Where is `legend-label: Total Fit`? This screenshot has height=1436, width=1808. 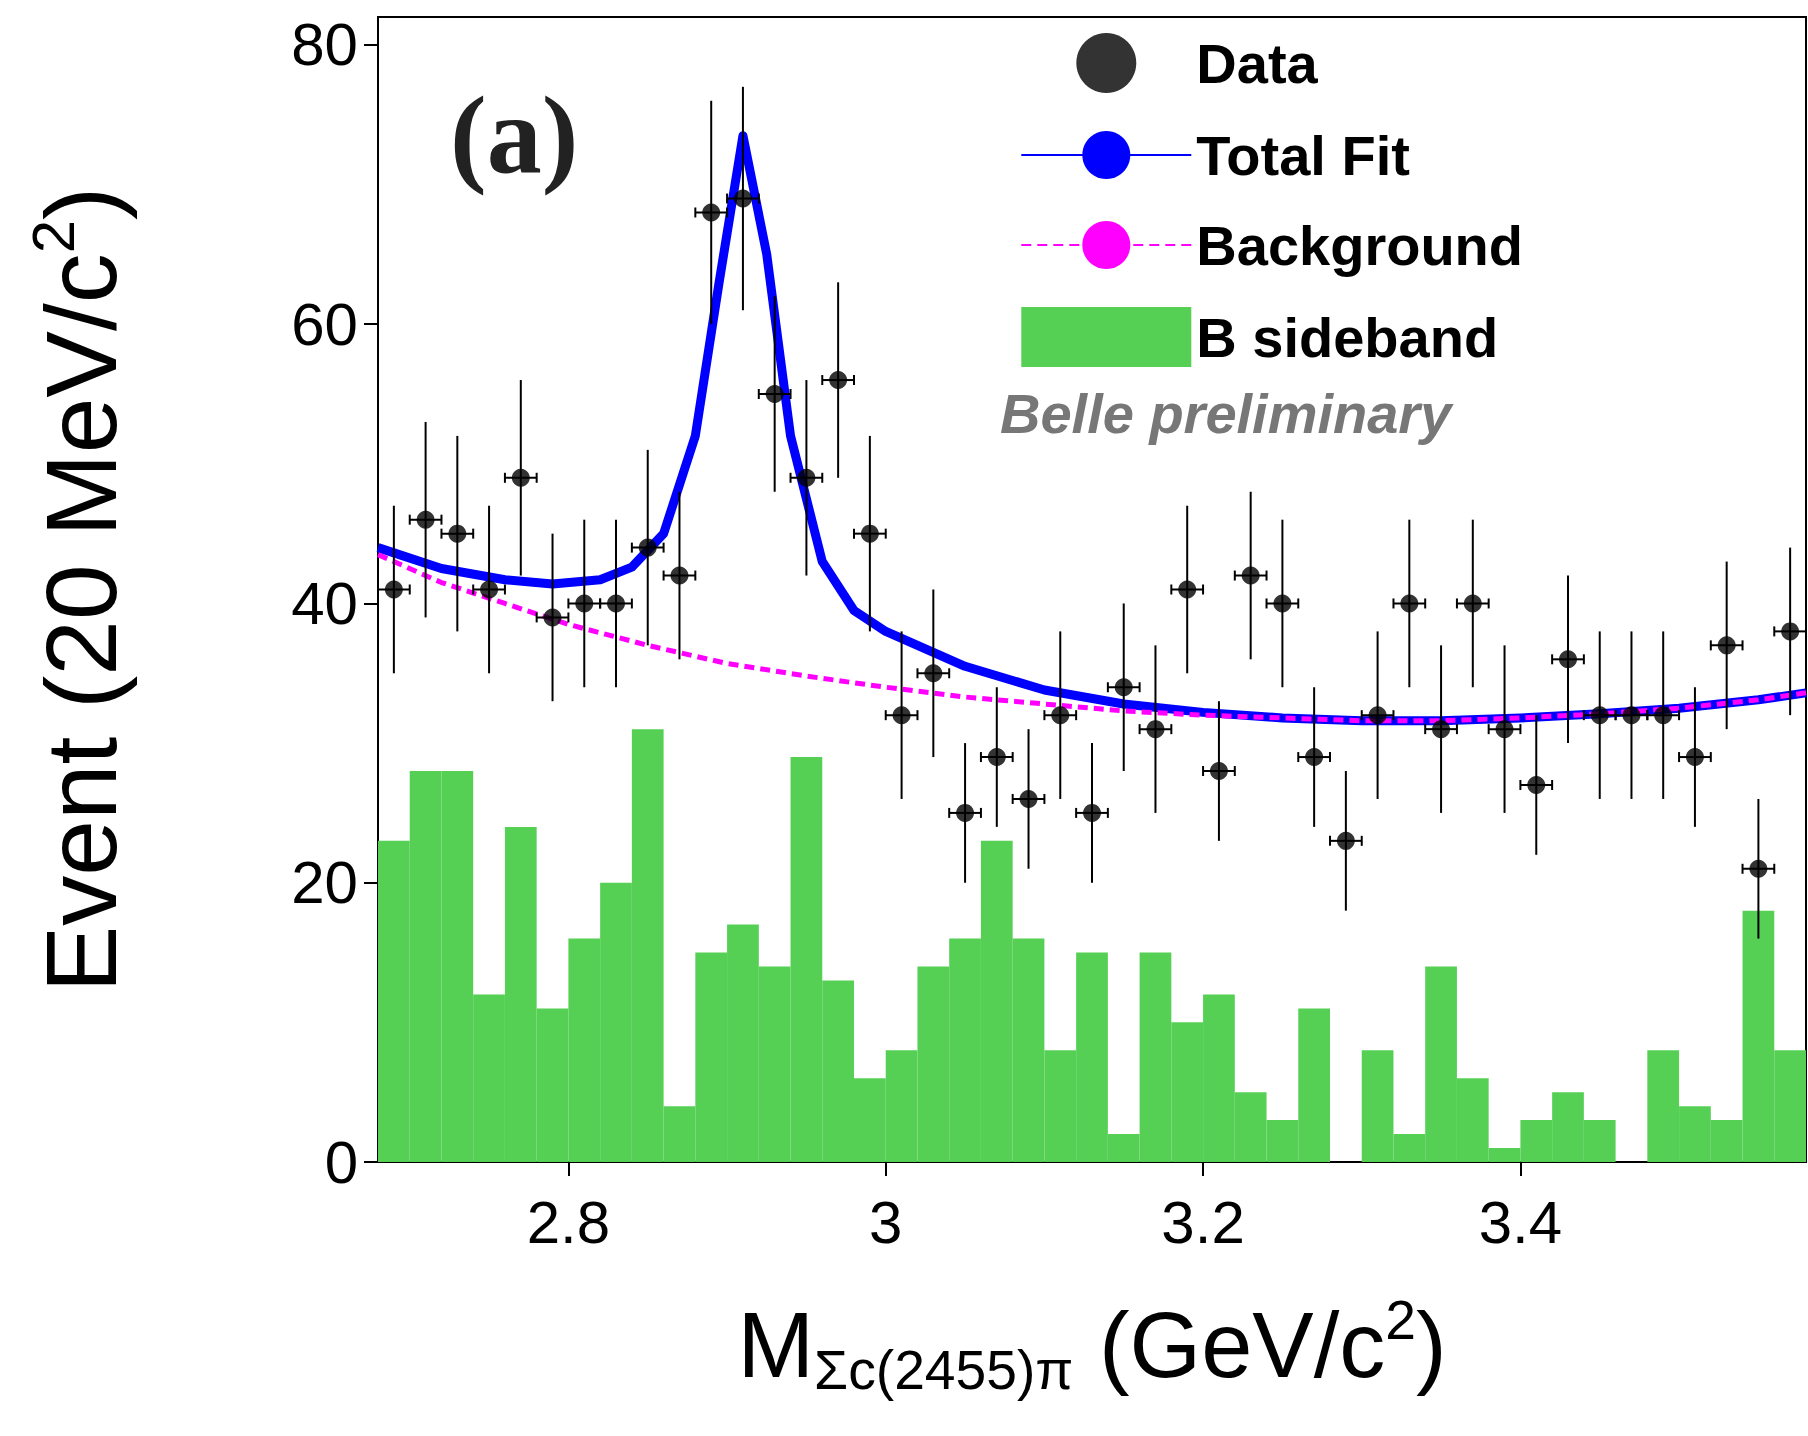
legend-label: Total Fit is located at coordinates (1303, 155).